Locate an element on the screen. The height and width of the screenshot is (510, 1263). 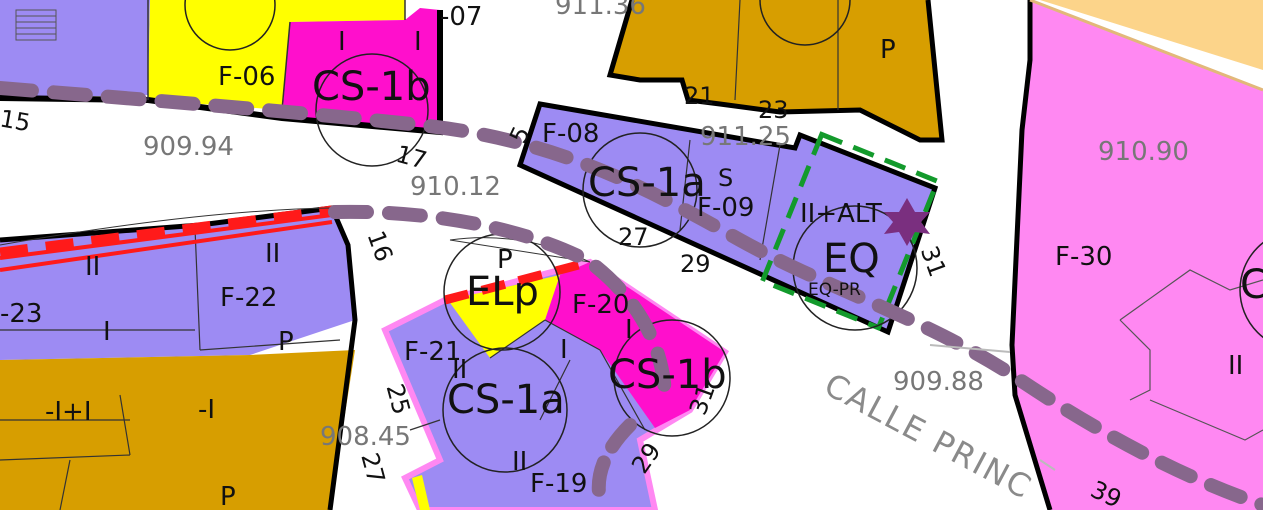
zone-label: ELp is located at coordinates (502, 292).